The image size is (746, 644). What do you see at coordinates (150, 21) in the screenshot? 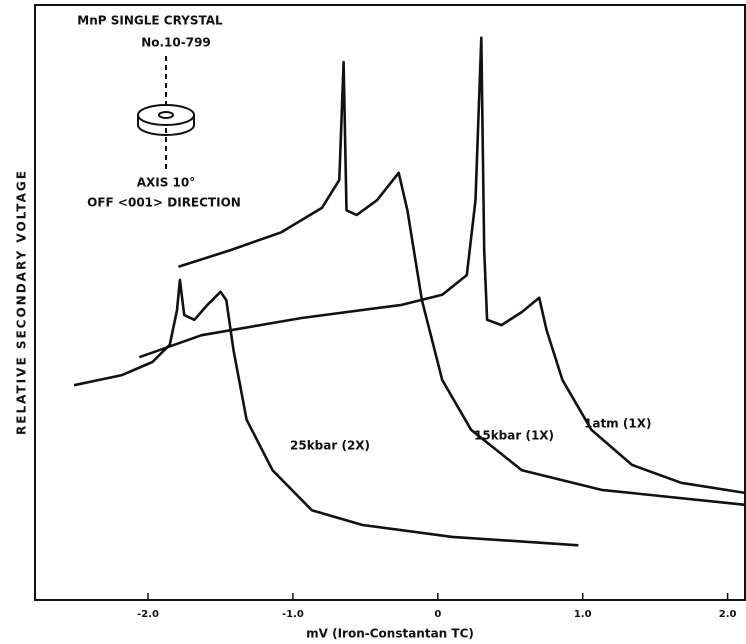
I see `annotation: MnP SINGLE CRYSTAL` at bounding box center [150, 21].